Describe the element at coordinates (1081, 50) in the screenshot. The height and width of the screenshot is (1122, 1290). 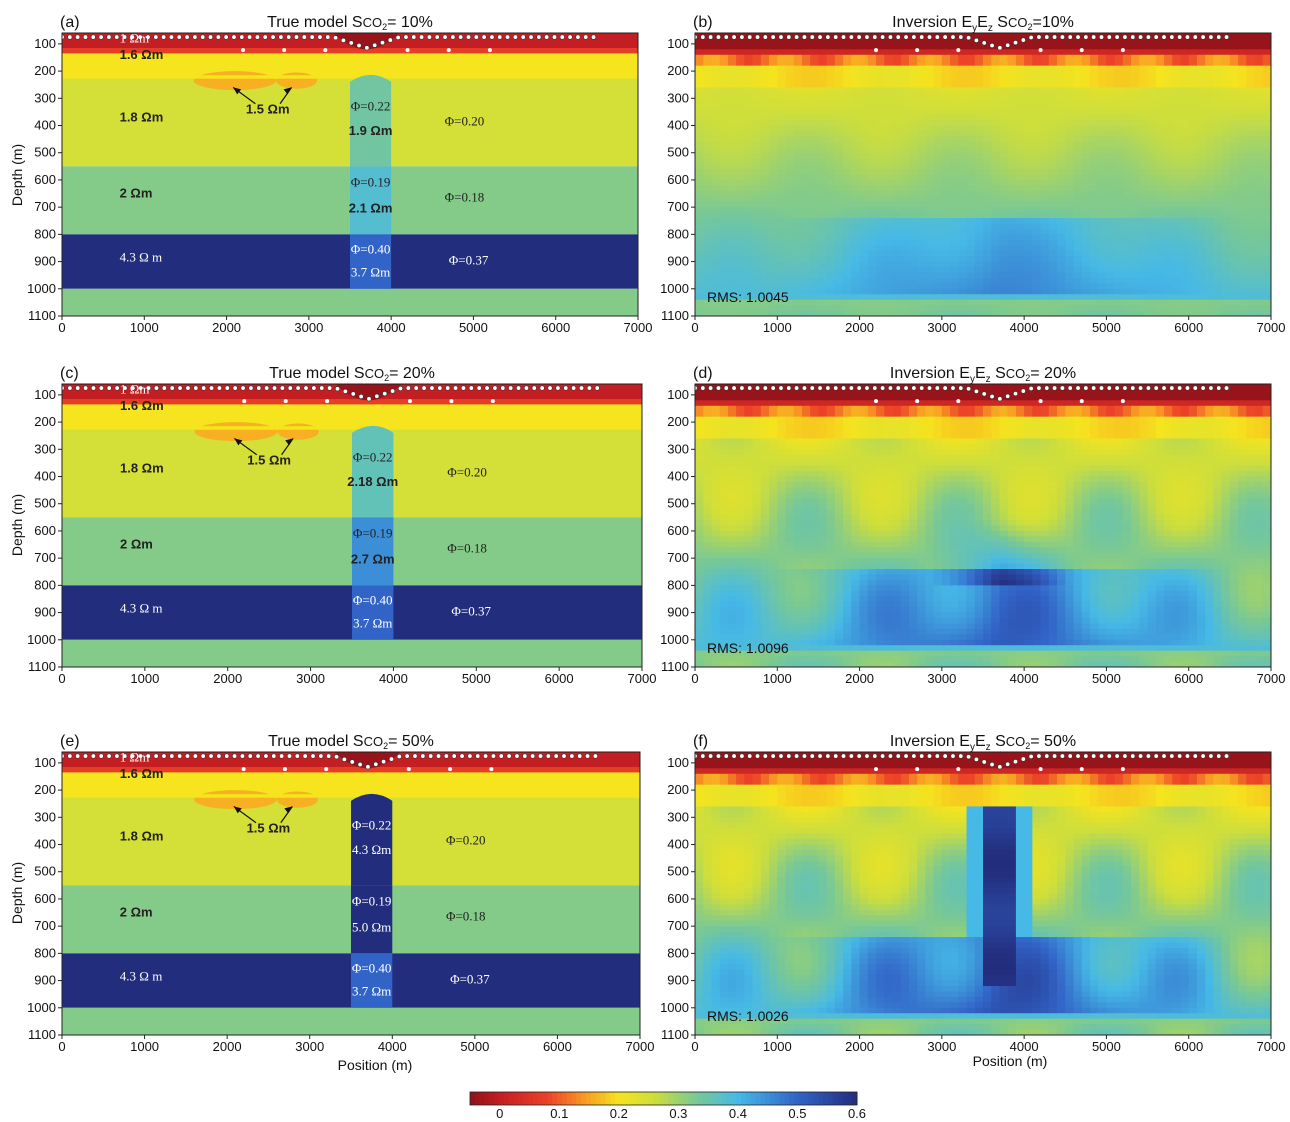
I see `source-marker` at that location.